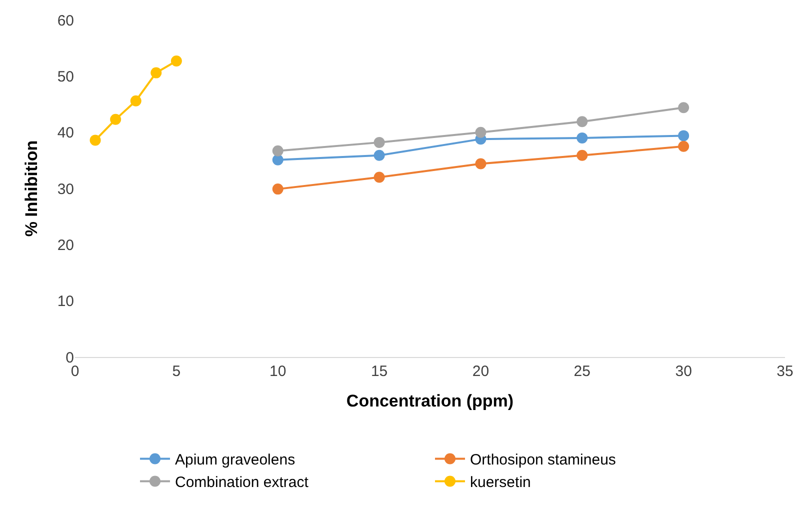 The height and width of the screenshot is (508, 805). Describe the element at coordinates (543, 460) in the screenshot. I see `legend-label: Orthosipon stamineus` at that location.